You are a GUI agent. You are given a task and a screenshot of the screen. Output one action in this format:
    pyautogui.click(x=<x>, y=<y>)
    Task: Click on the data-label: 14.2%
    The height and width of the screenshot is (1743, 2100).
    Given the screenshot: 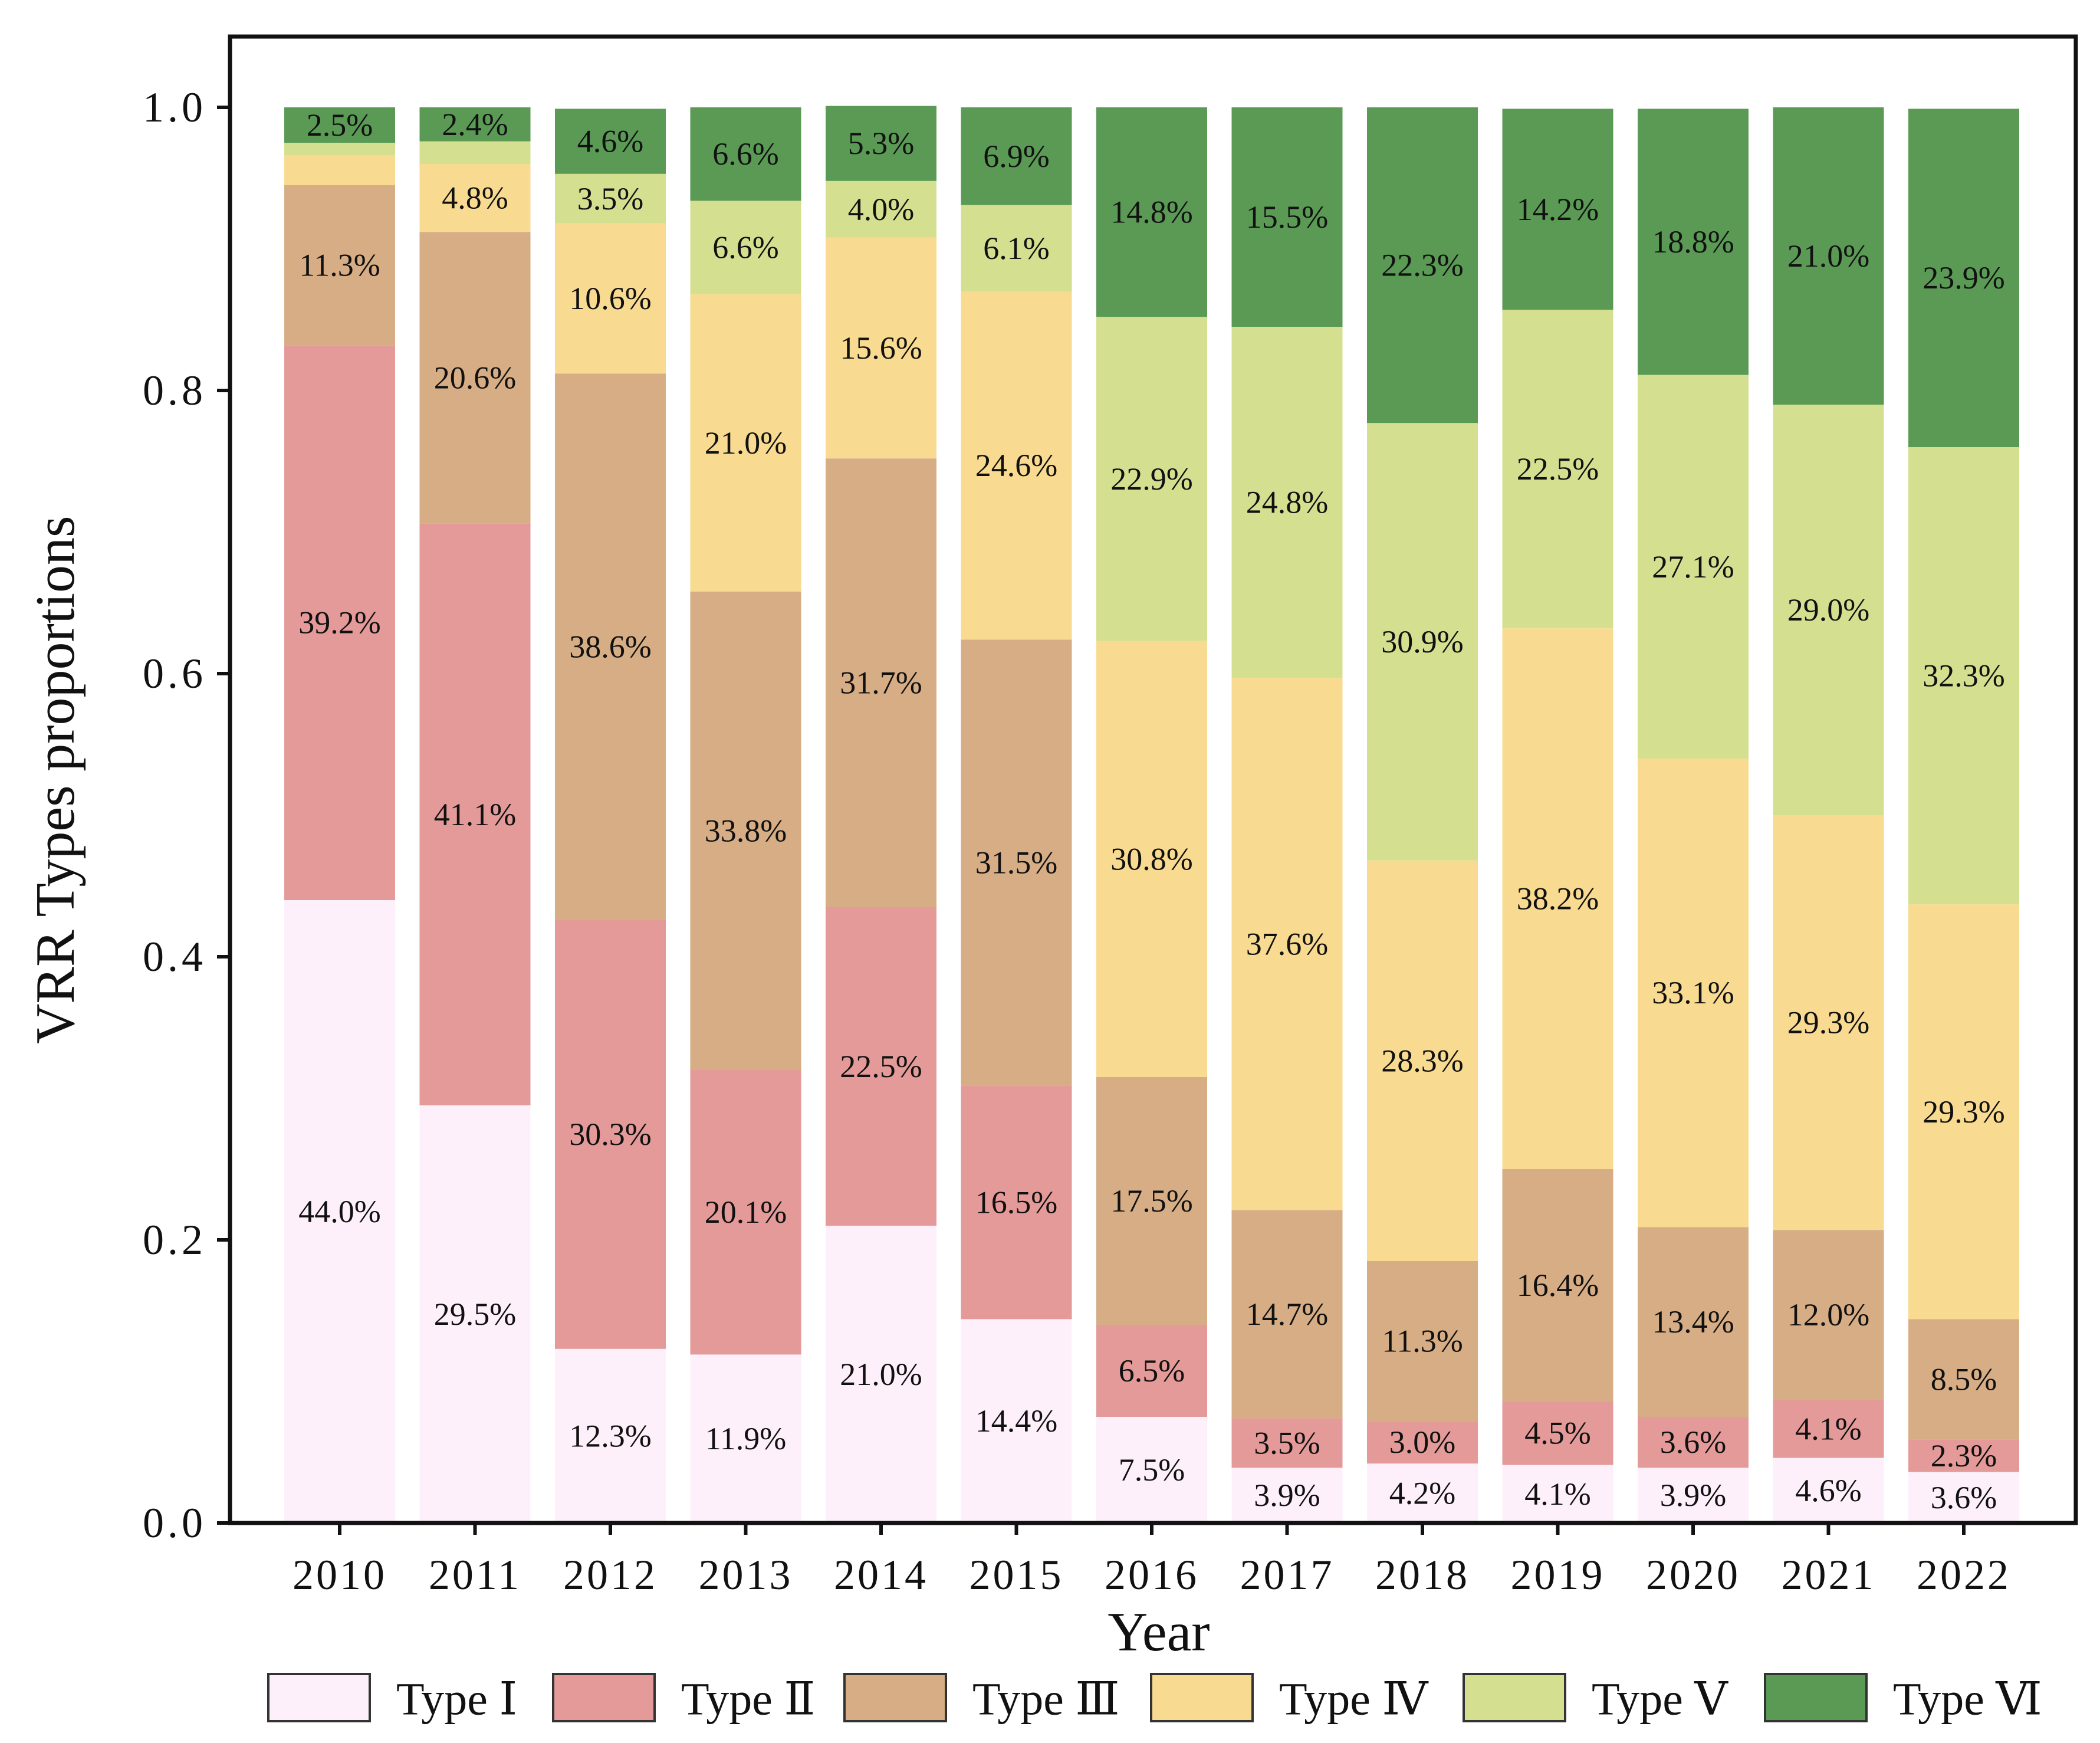 What is the action you would take?
    pyautogui.click(x=1558, y=209)
    